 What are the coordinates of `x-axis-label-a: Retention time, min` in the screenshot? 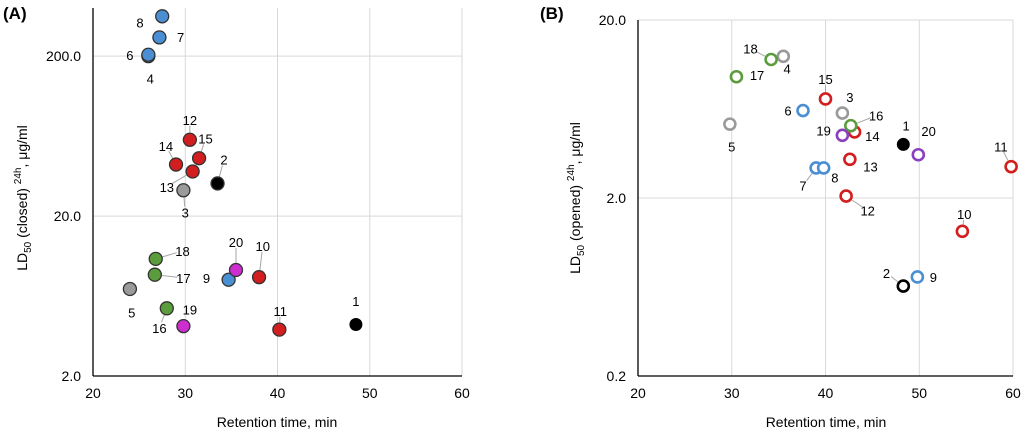 It's located at (277, 422).